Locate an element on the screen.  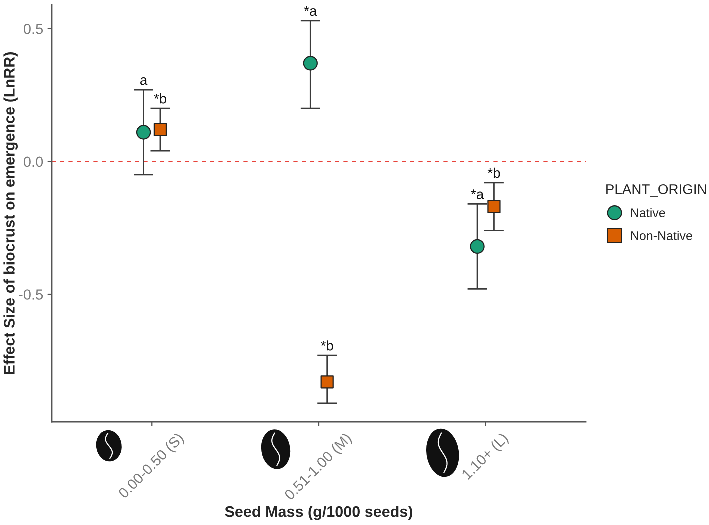
legend-label: Native is located at coordinates (648, 213).